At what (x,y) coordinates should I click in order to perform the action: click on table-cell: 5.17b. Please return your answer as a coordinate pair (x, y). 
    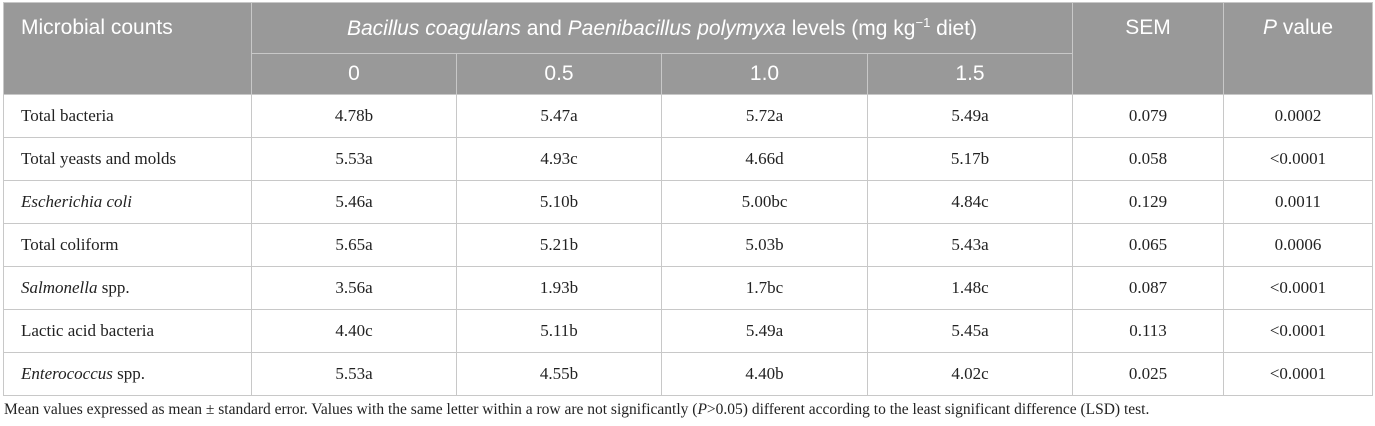
    Looking at the image, I should click on (970, 159).